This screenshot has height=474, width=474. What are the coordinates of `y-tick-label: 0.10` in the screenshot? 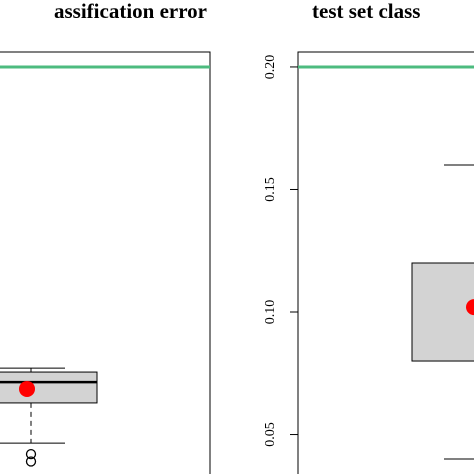 It's located at (270, 312).